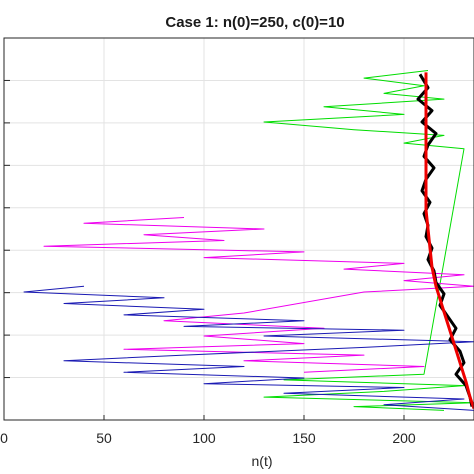  Describe the element at coordinates (254, 22) in the screenshot. I see `chart-title: Case 1: n(0)=250, c(0)=10` at that location.